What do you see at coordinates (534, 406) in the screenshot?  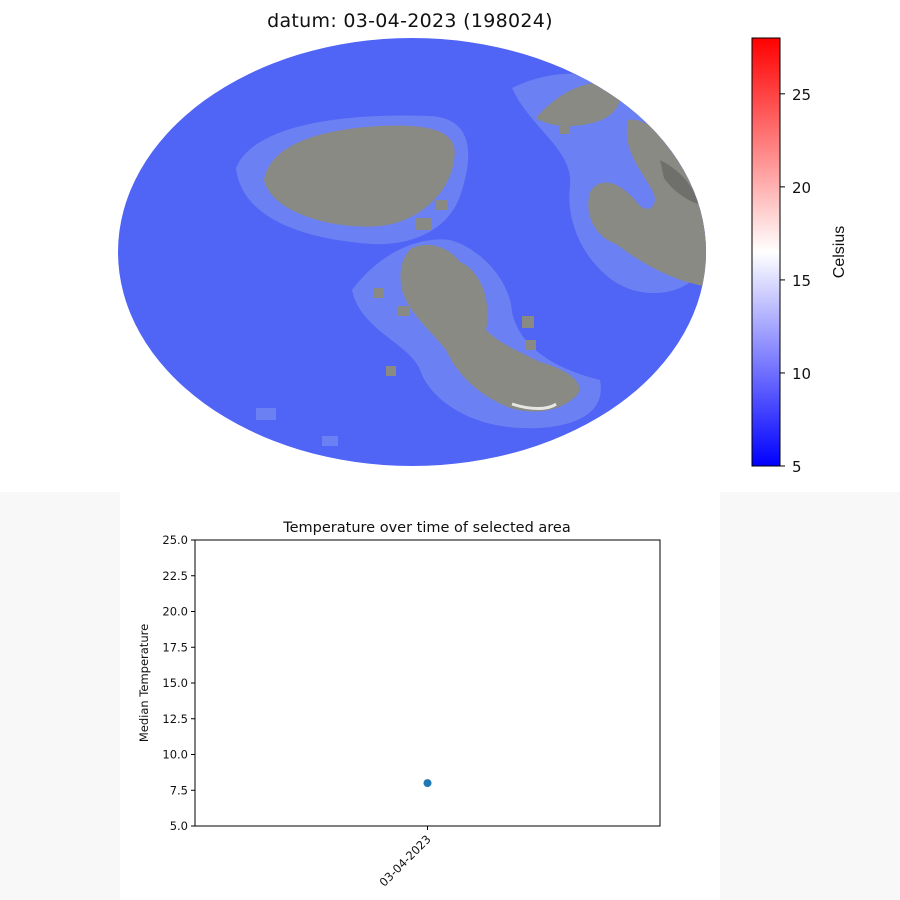 I see `map-sandbank` at bounding box center [534, 406].